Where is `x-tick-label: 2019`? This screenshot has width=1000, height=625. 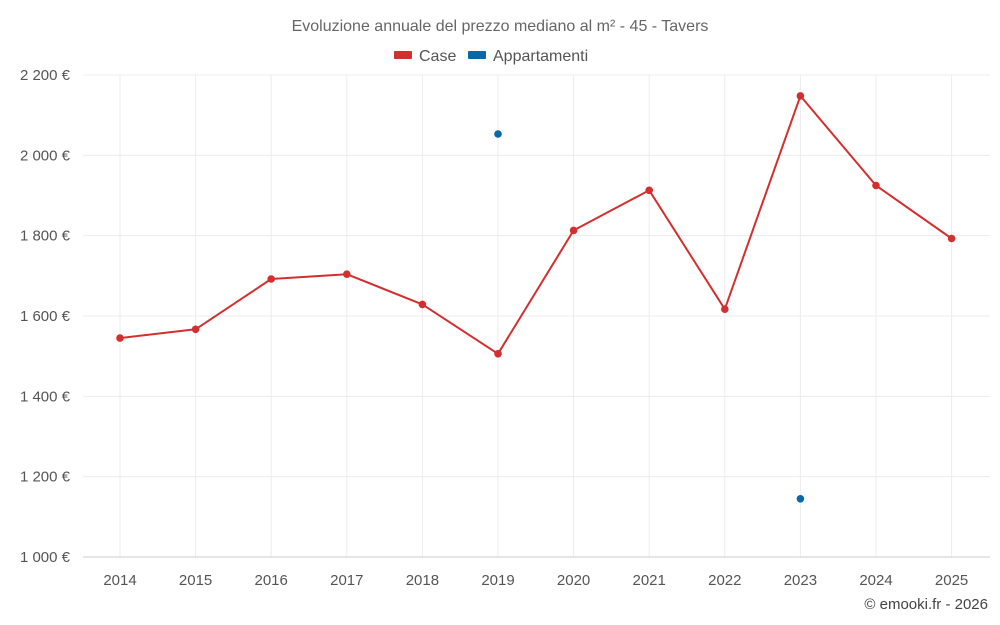 x-tick-label: 2019 is located at coordinates (497, 580).